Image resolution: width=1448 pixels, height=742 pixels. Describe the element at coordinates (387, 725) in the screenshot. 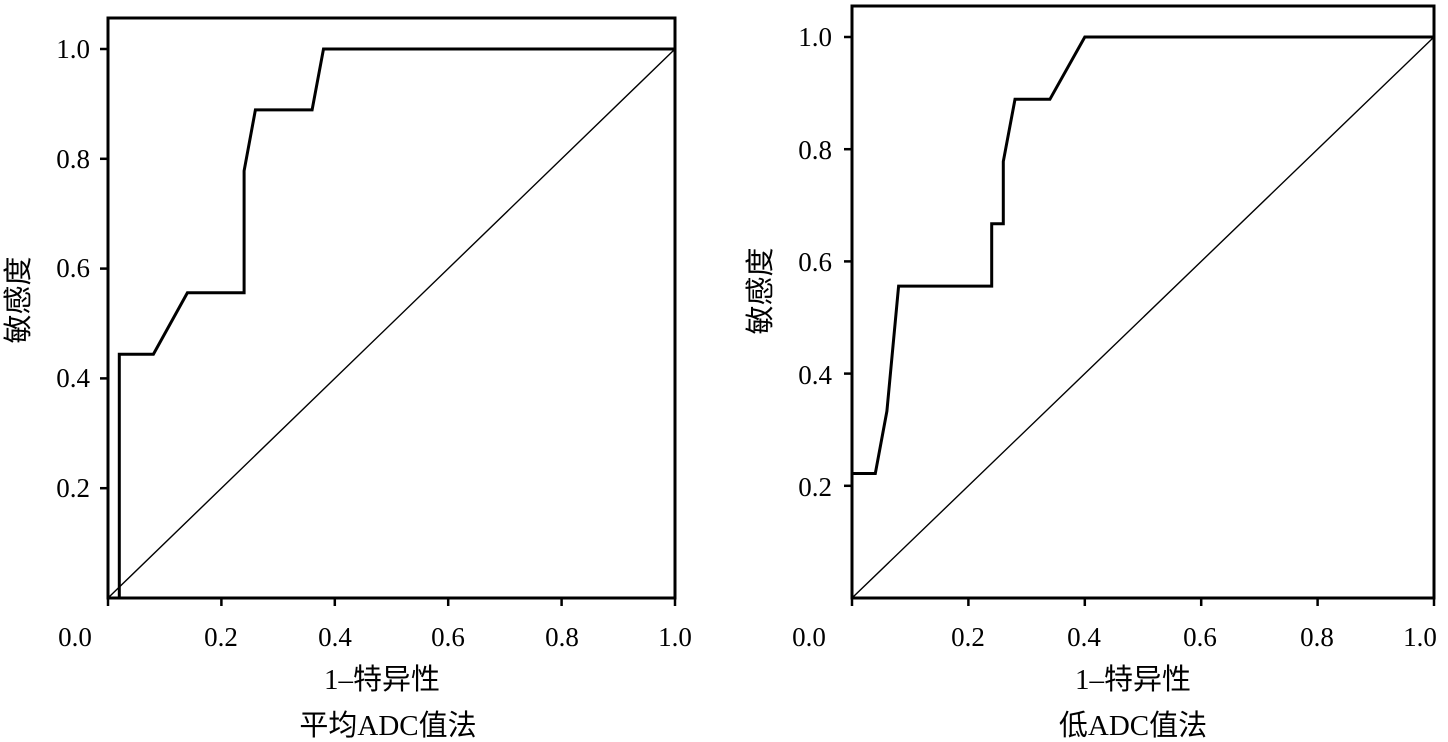

I see `panel-caption: 平均ADC值法` at that location.